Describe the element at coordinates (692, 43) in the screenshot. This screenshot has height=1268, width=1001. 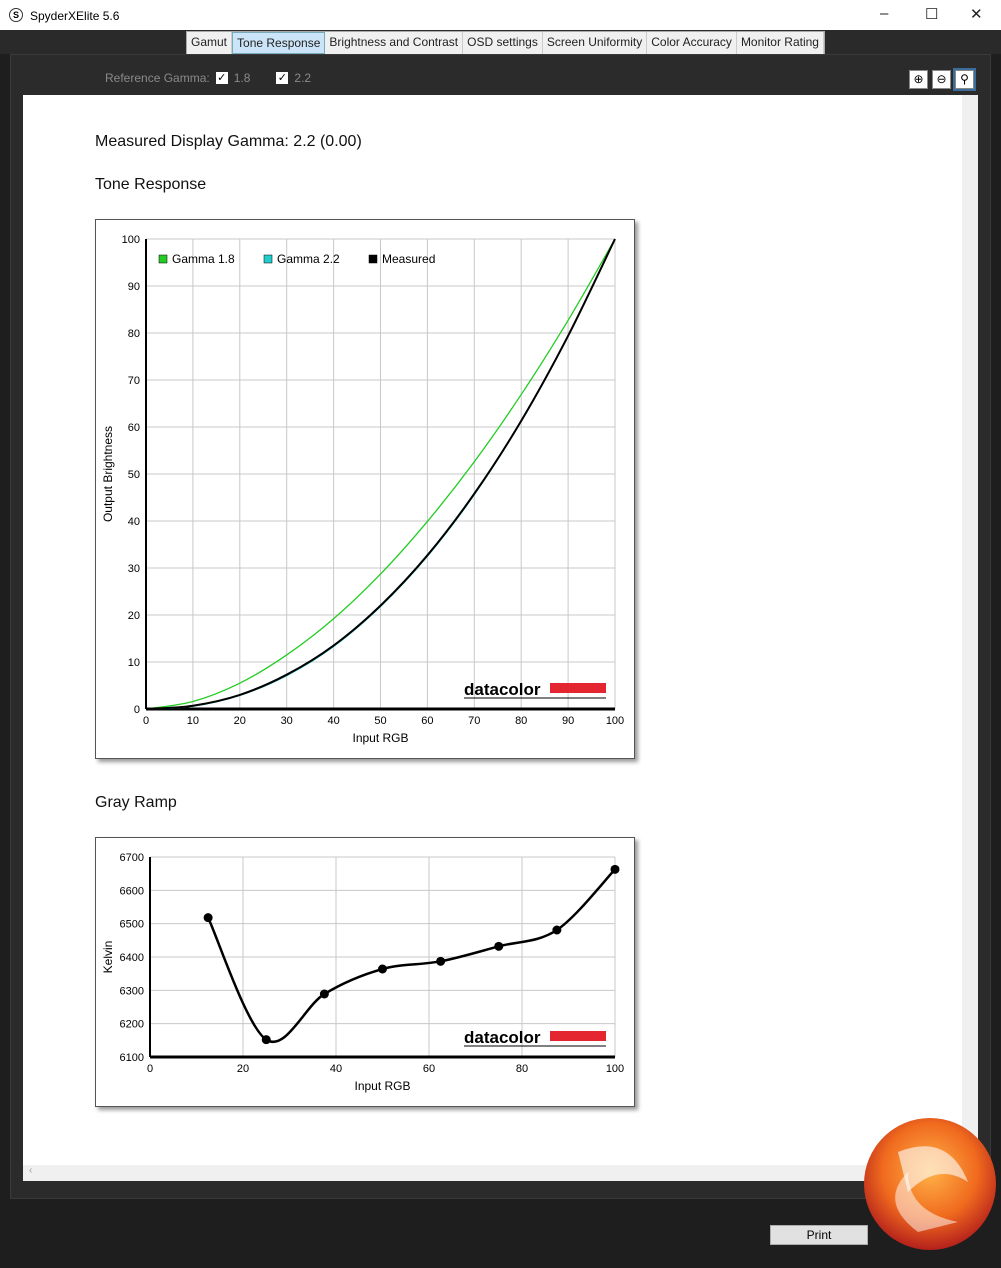
I see `tab-color-accuracy: Color Accuracy` at that location.